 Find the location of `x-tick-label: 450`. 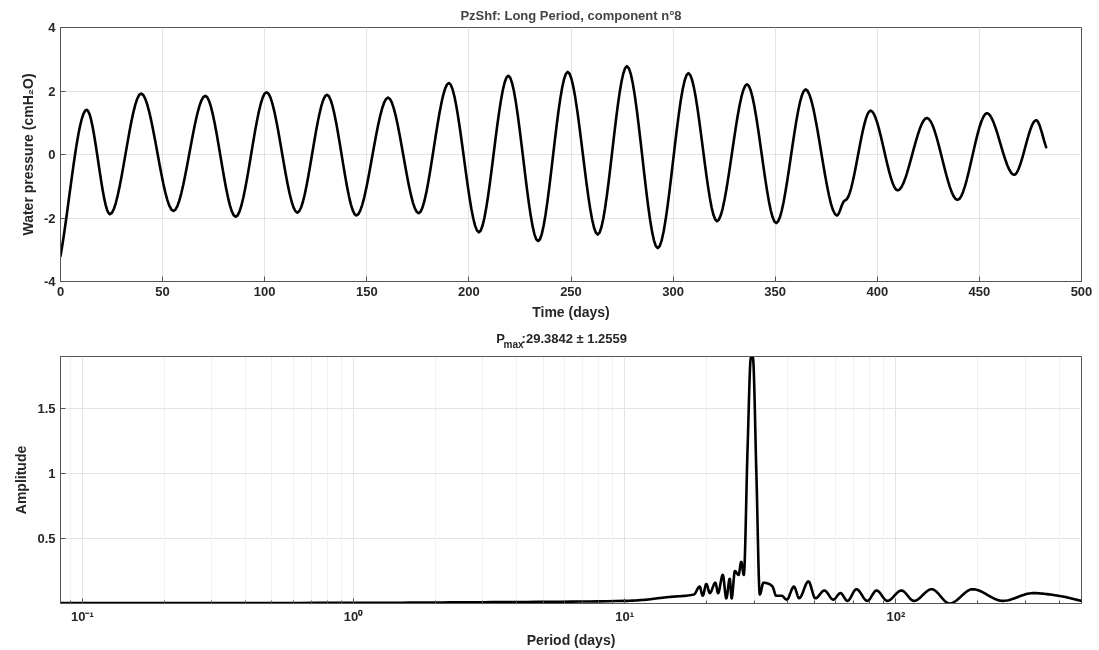

x-tick-label: 450 is located at coordinates (979, 291).